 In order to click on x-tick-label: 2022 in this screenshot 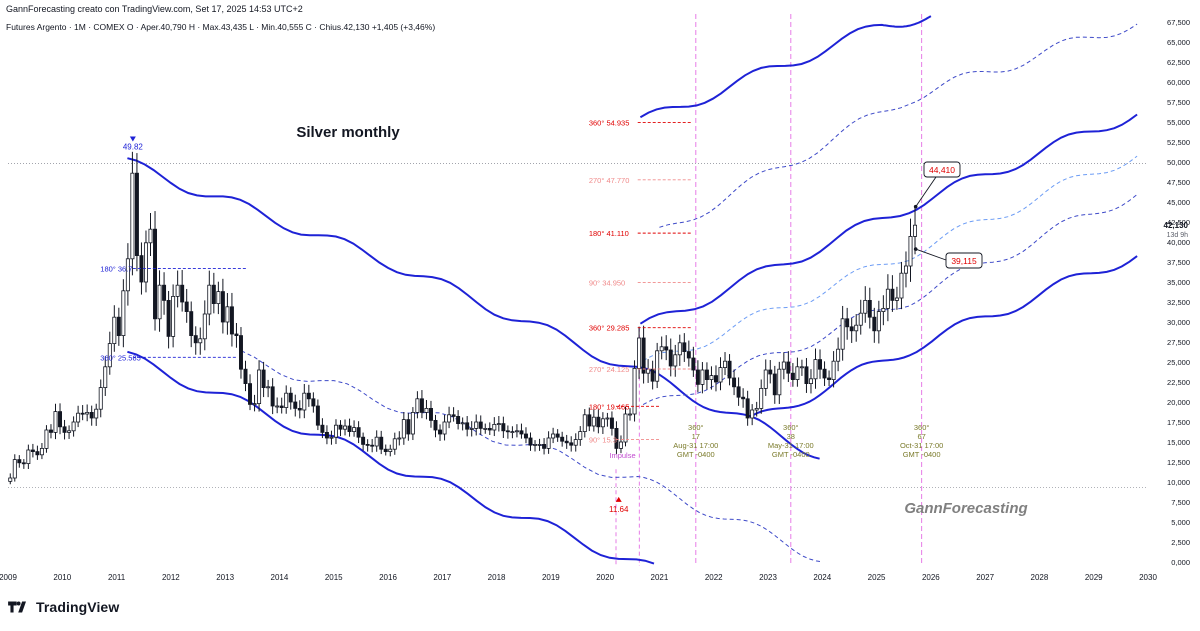, I will do `click(714, 577)`.